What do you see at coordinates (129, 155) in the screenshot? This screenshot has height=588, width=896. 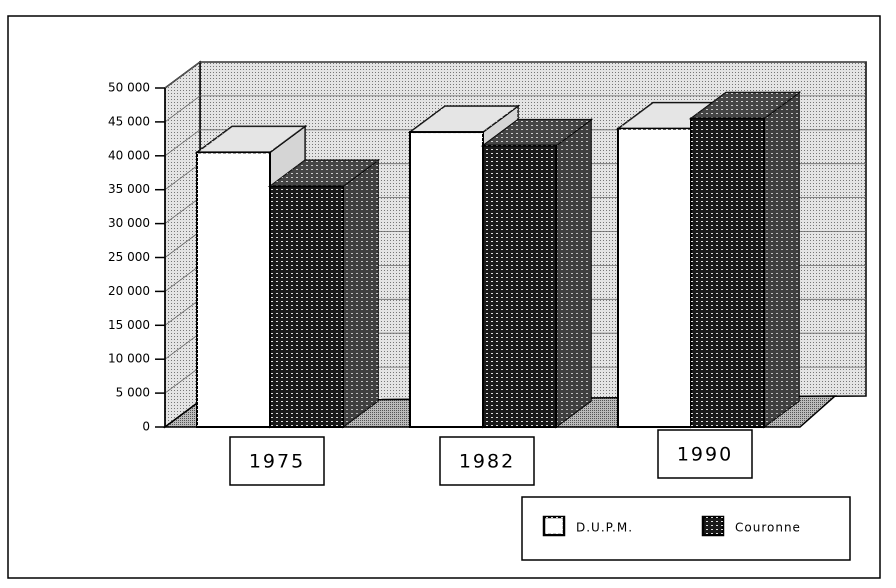 I see `y-tick-label: 40 000` at bounding box center [129, 155].